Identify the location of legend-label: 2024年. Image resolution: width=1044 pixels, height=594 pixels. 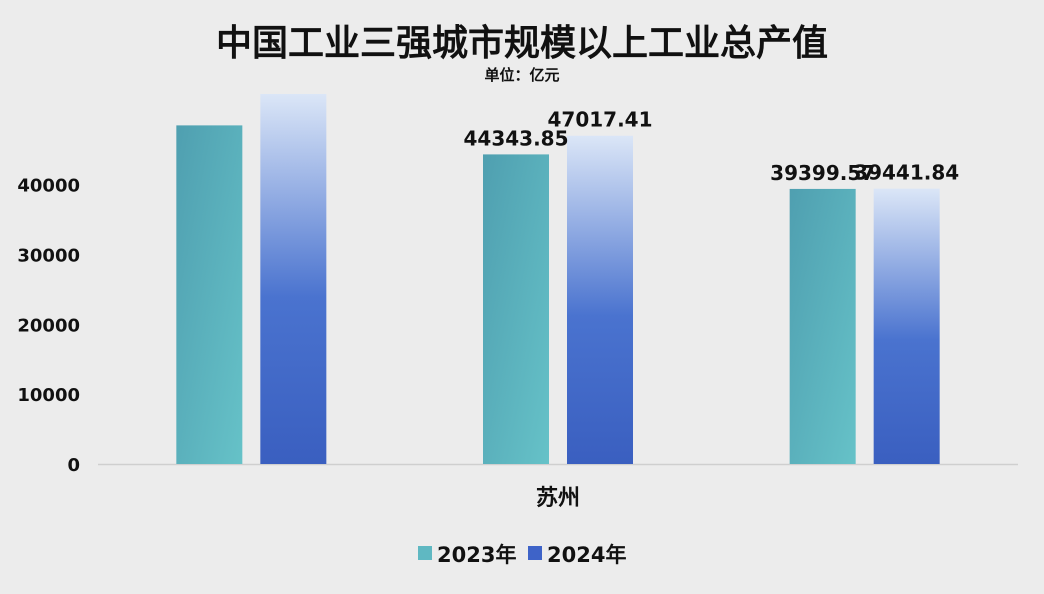
(586, 555).